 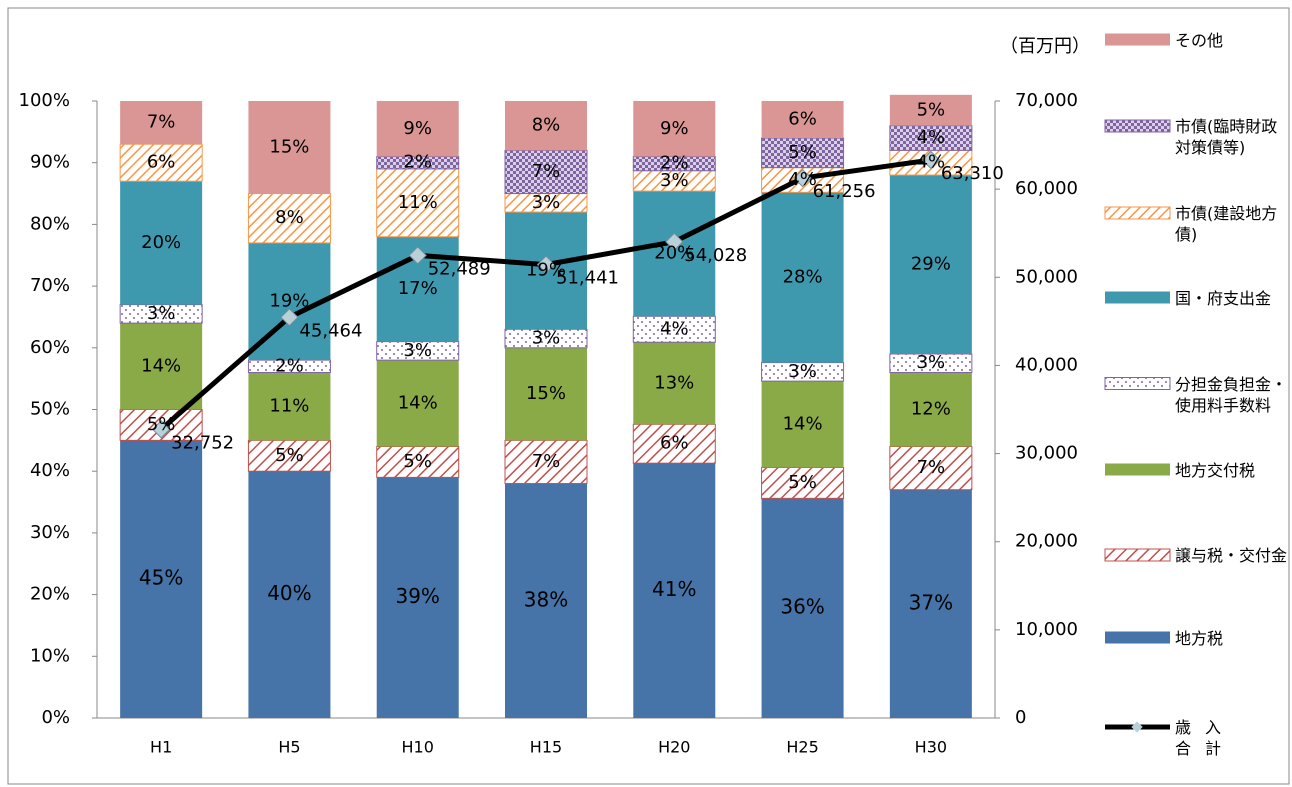 What do you see at coordinates (50, 532) in the screenshot?
I see `y-tick-label: 30%` at bounding box center [50, 532].